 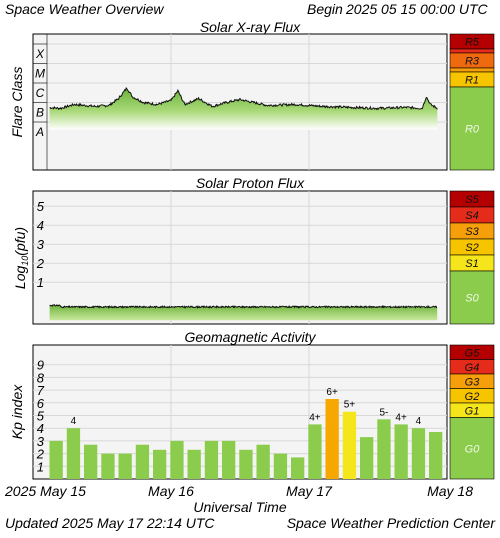 I want to click on kp-scale-label-g0: G0, so click(x=473, y=449).